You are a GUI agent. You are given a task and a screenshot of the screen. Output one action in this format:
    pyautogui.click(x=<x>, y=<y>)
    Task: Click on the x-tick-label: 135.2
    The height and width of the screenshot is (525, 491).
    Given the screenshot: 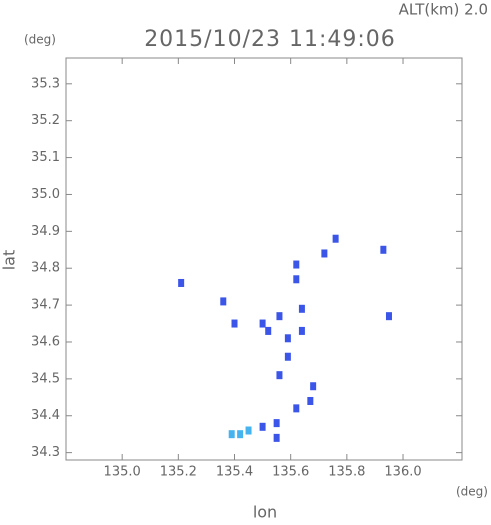 What is the action you would take?
    pyautogui.click(x=178, y=472)
    